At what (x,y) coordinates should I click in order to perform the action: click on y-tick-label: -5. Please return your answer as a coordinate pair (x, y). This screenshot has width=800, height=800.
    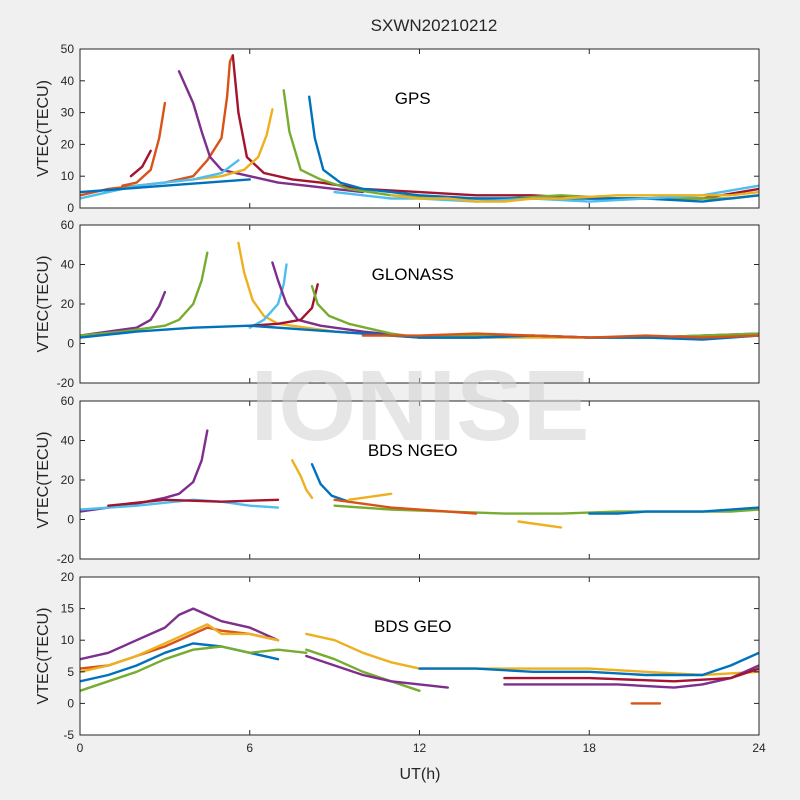
    Looking at the image, I should click on (68, 735).